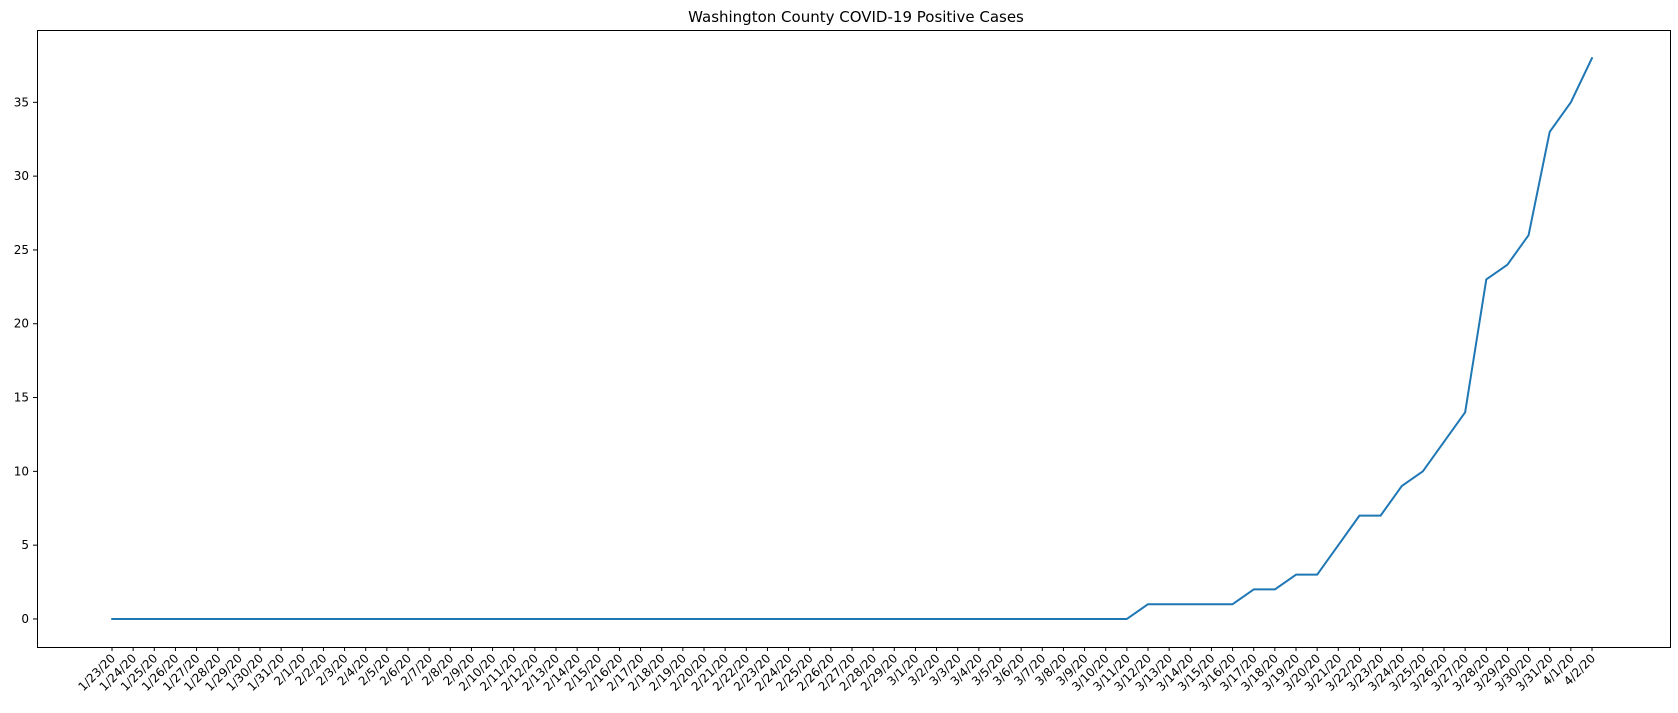  What do you see at coordinates (25, 619) in the screenshot?
I see `y-tick-label: 0` at bounding box center [25, 619].